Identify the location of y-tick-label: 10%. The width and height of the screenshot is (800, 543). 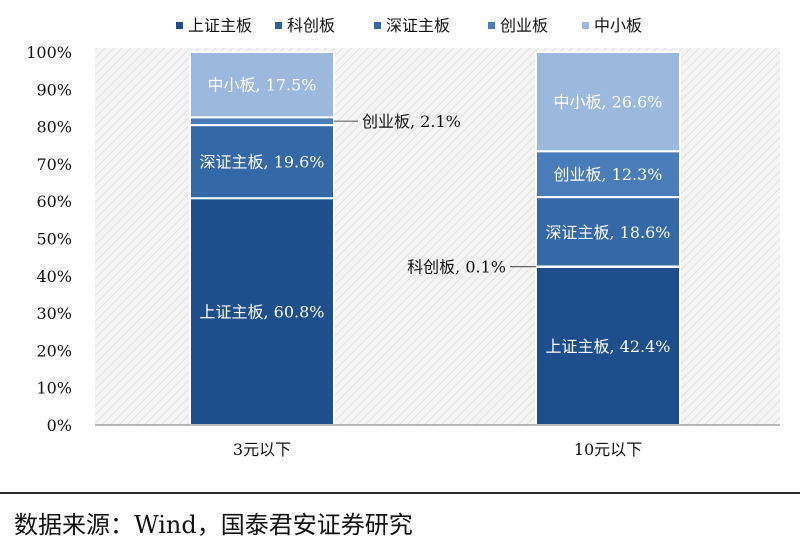
(54, 388).